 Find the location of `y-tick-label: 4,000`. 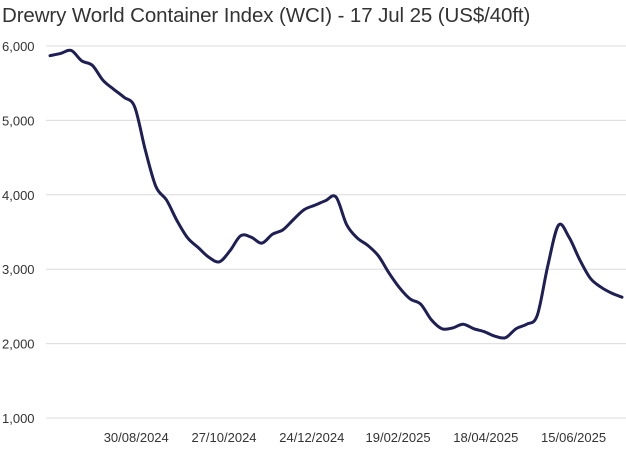

y-tick-label: 4,000 is located at coordinates (18, 195).